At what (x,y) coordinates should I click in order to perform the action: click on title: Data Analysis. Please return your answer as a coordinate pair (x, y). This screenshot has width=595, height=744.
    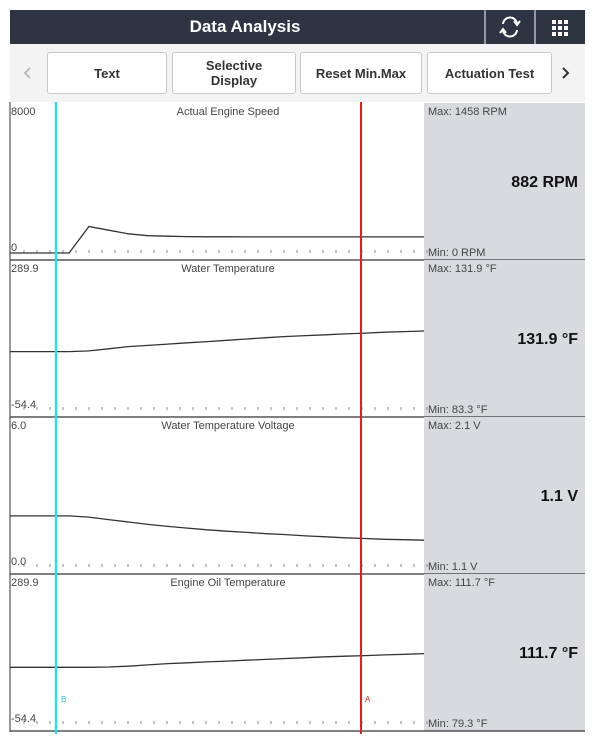
    Looking at the image, I should click on (245, 26).